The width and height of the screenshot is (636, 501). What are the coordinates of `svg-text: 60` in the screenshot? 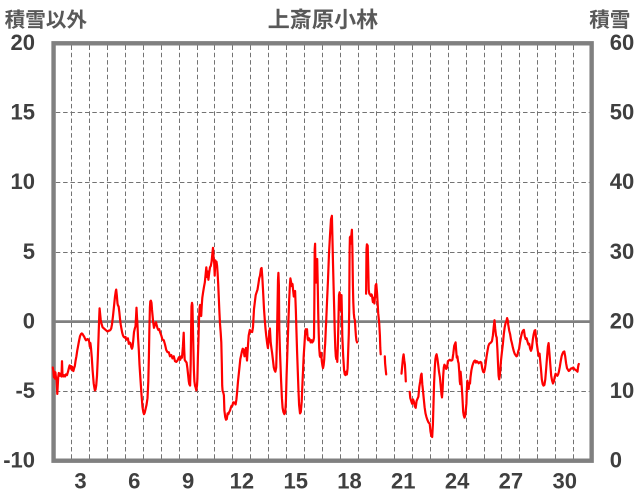 It's located at (622, 42).